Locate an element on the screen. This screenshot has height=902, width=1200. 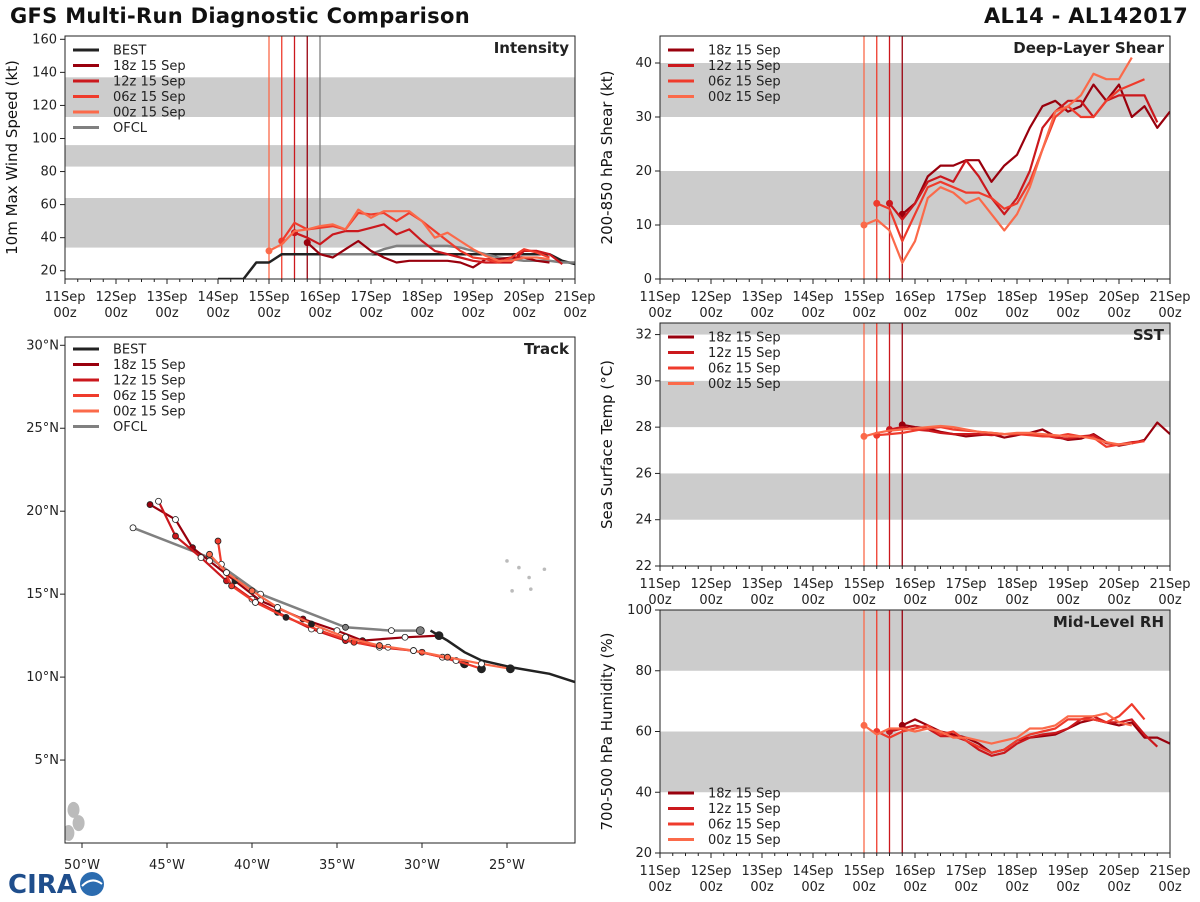
x-tick-label: 12Sep is located at coordinates (115, 297).